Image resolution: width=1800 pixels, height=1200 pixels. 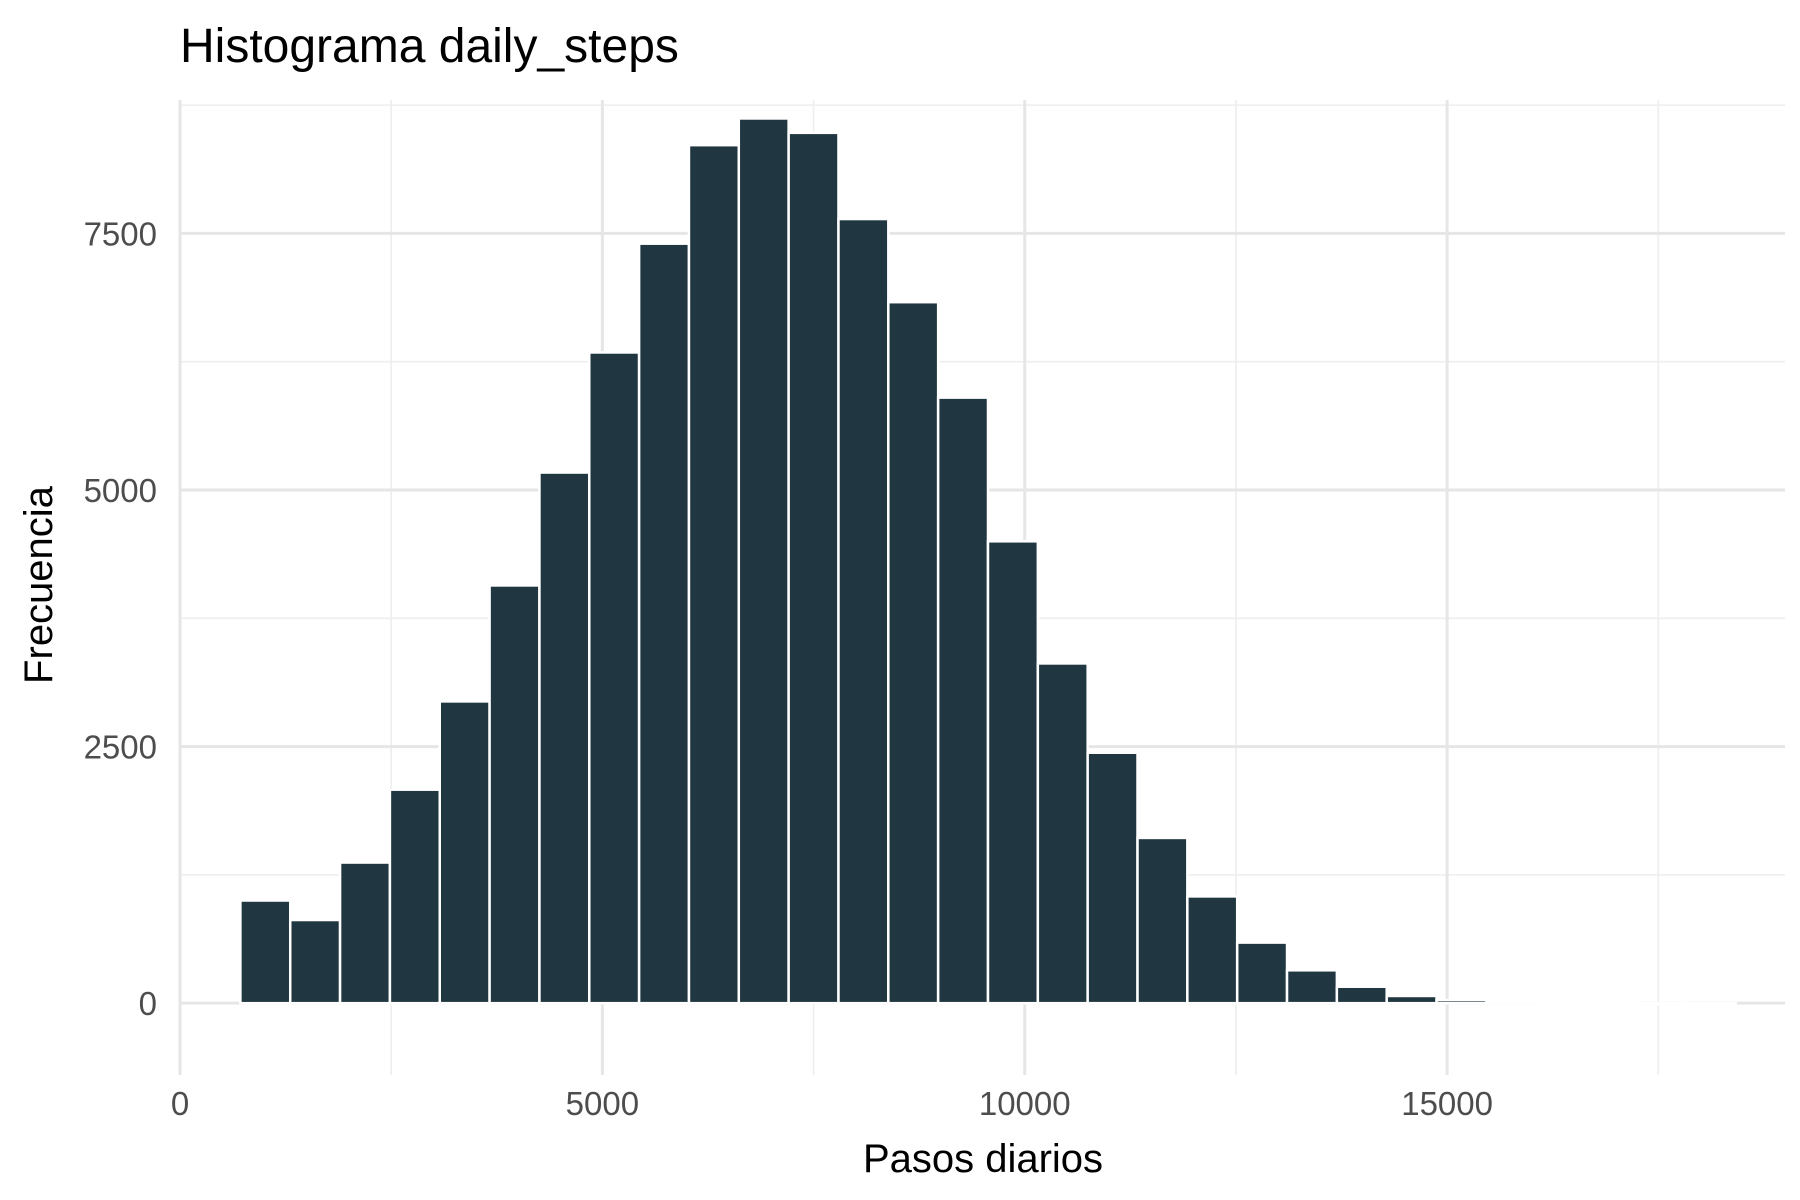 What do you see at coordinates (983, 1159) in the screenshot?
I see `x-axis-title: Pasos diarios` at bounding box center [983, 1159].